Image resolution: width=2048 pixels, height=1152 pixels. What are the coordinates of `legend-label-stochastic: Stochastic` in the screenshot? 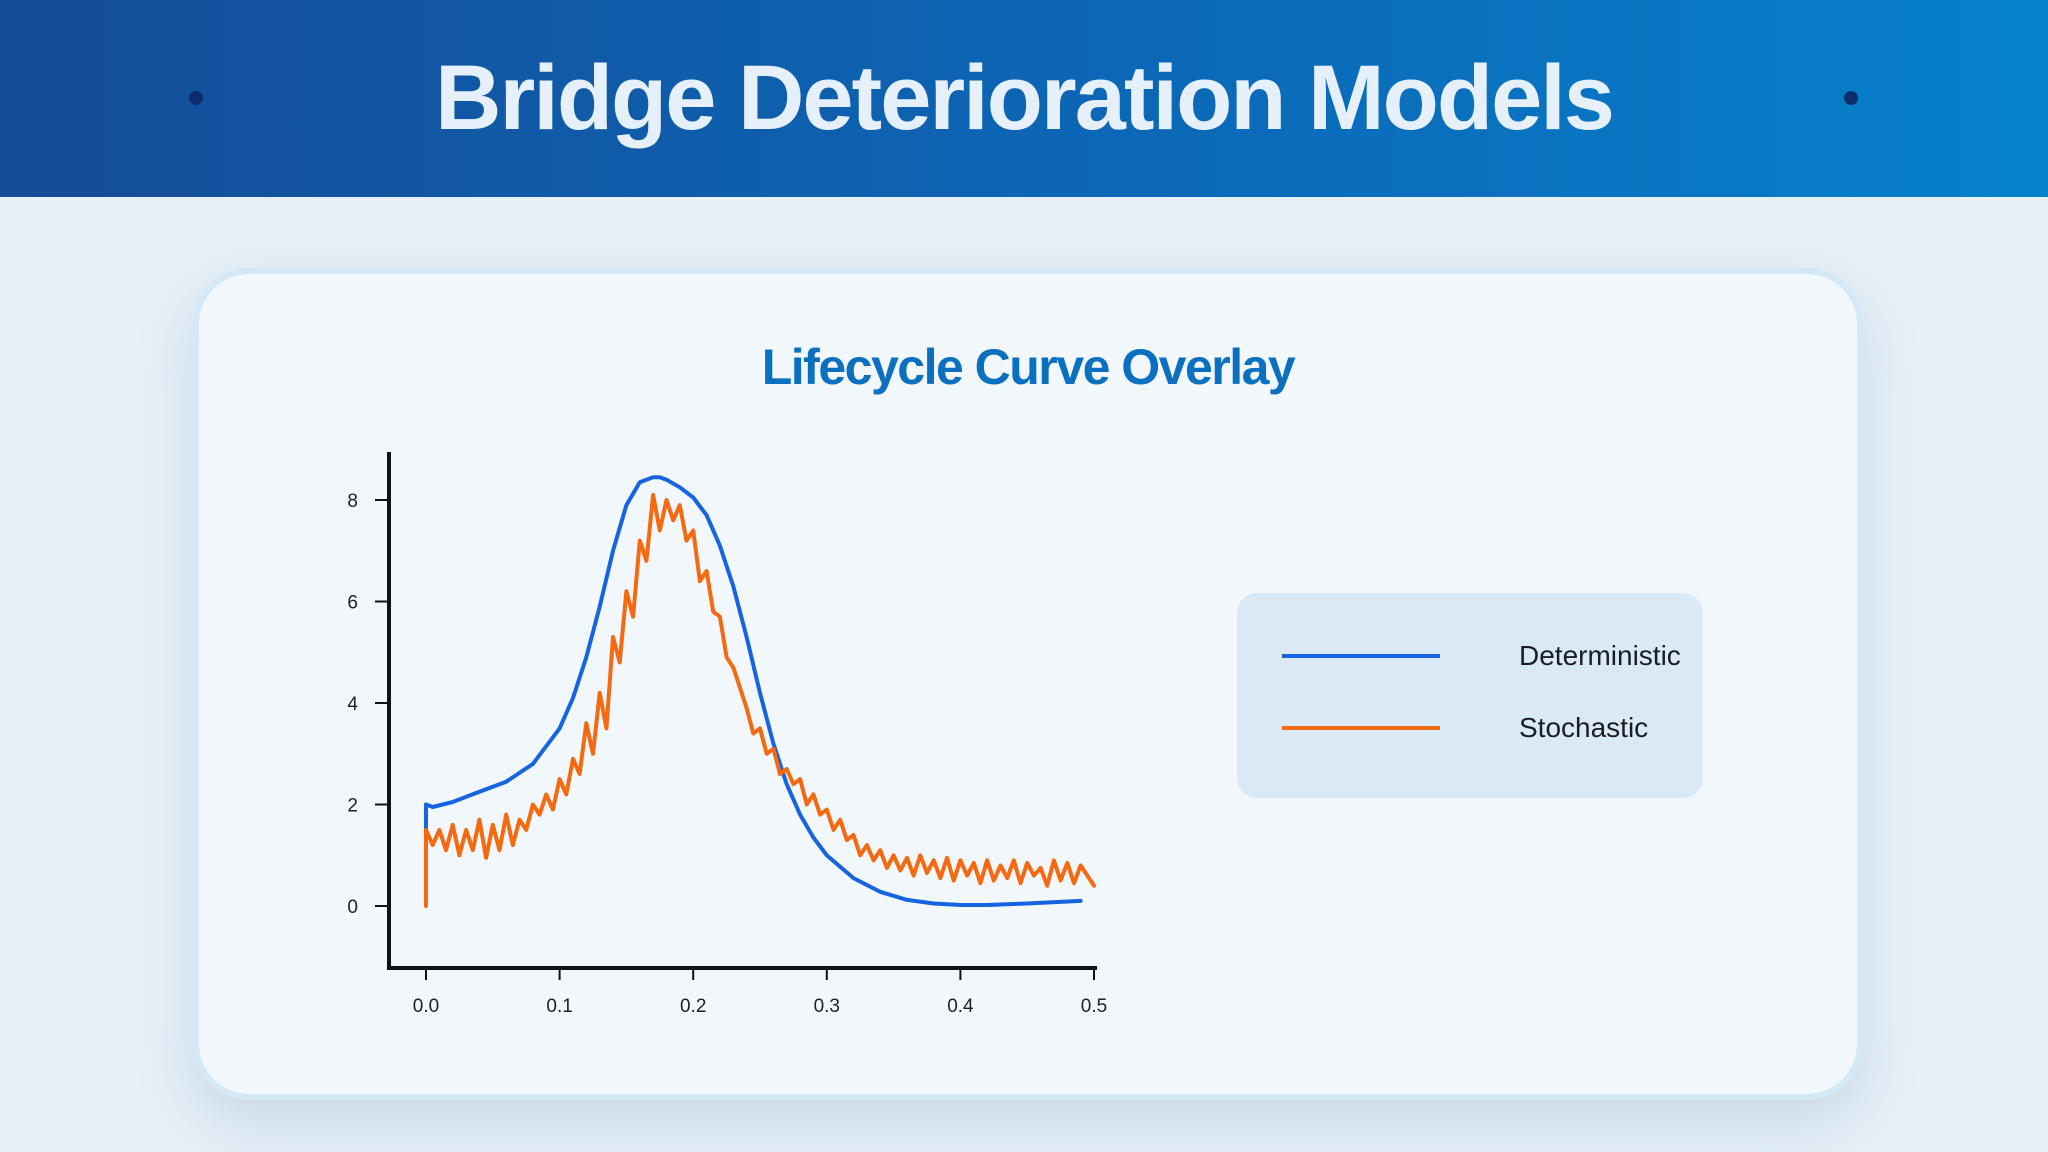 It's located at (1584, 727).